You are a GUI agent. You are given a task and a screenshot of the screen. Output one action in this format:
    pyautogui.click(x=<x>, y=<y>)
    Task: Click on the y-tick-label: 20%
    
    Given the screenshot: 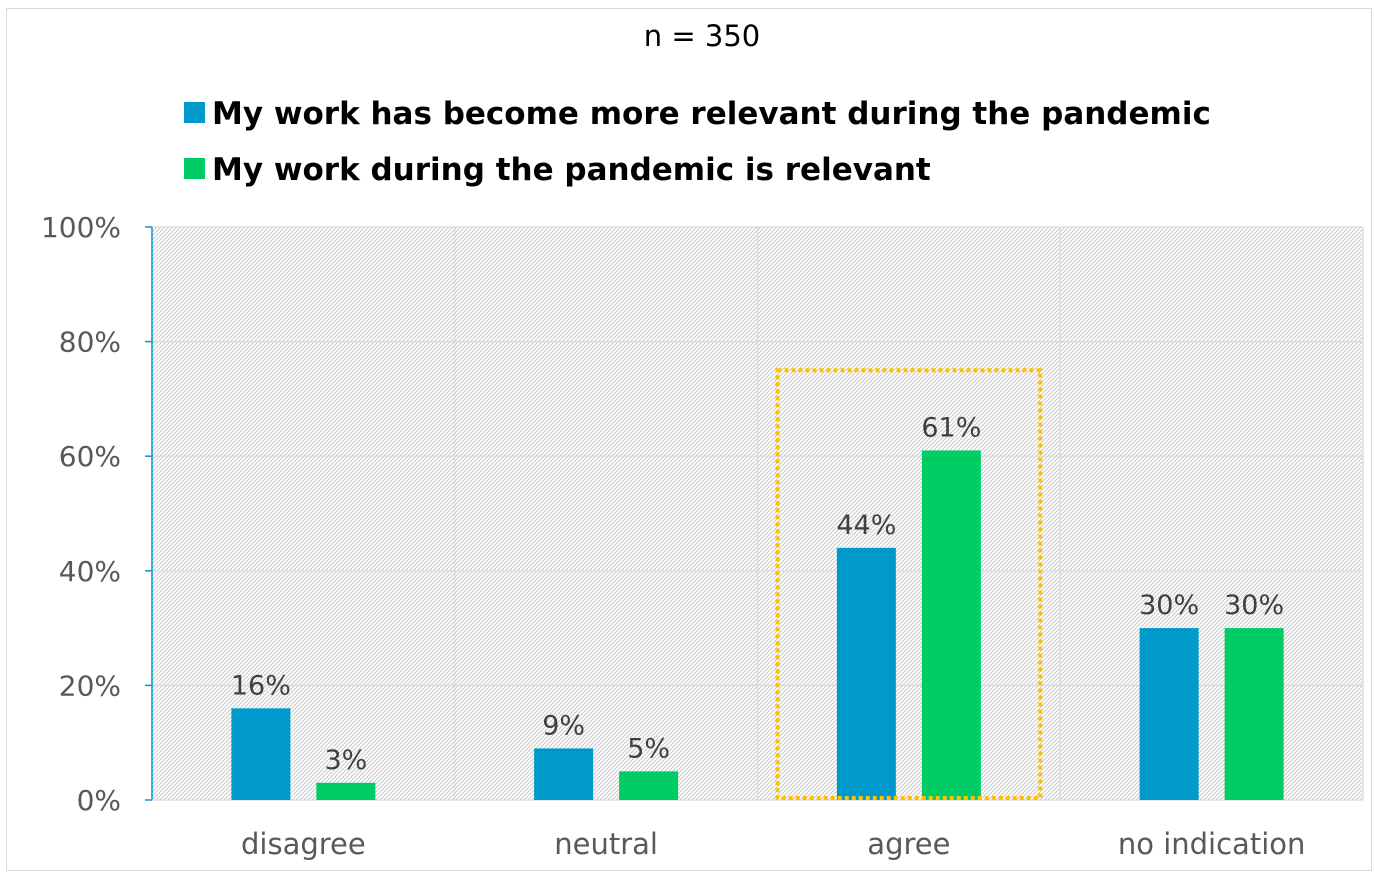 What is the action you would take?
    pyautogui.click(x=90, y=685)
    